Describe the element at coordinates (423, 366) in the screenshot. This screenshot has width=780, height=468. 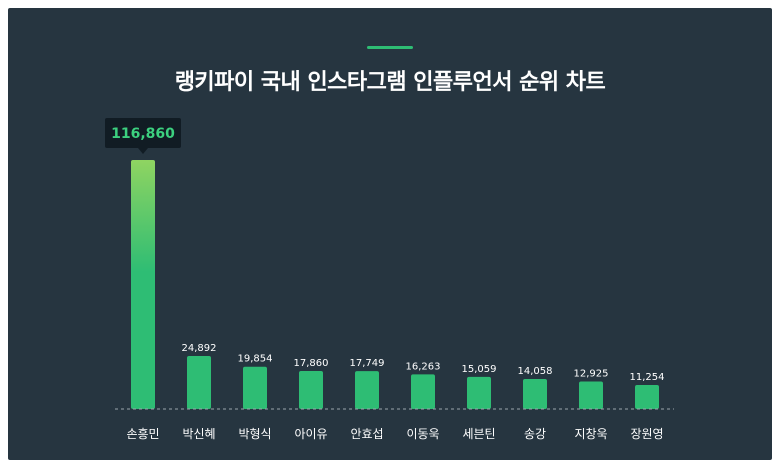
I see `value-label-6: 16,263` at that location.